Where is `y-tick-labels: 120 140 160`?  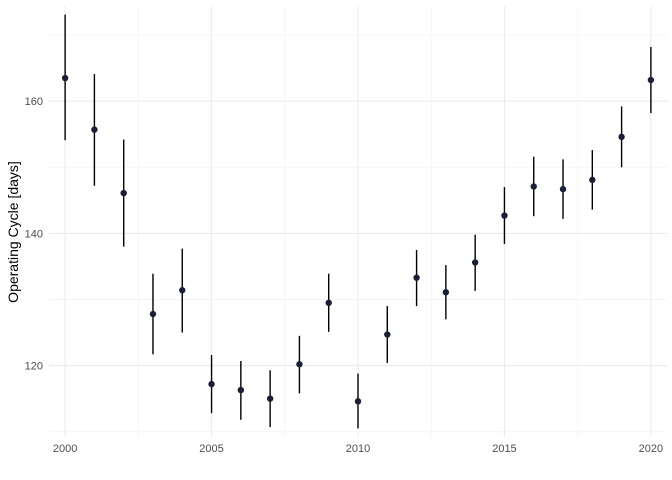
y-tick-labels: 120 140 160 is located at coordinates (34, 234).